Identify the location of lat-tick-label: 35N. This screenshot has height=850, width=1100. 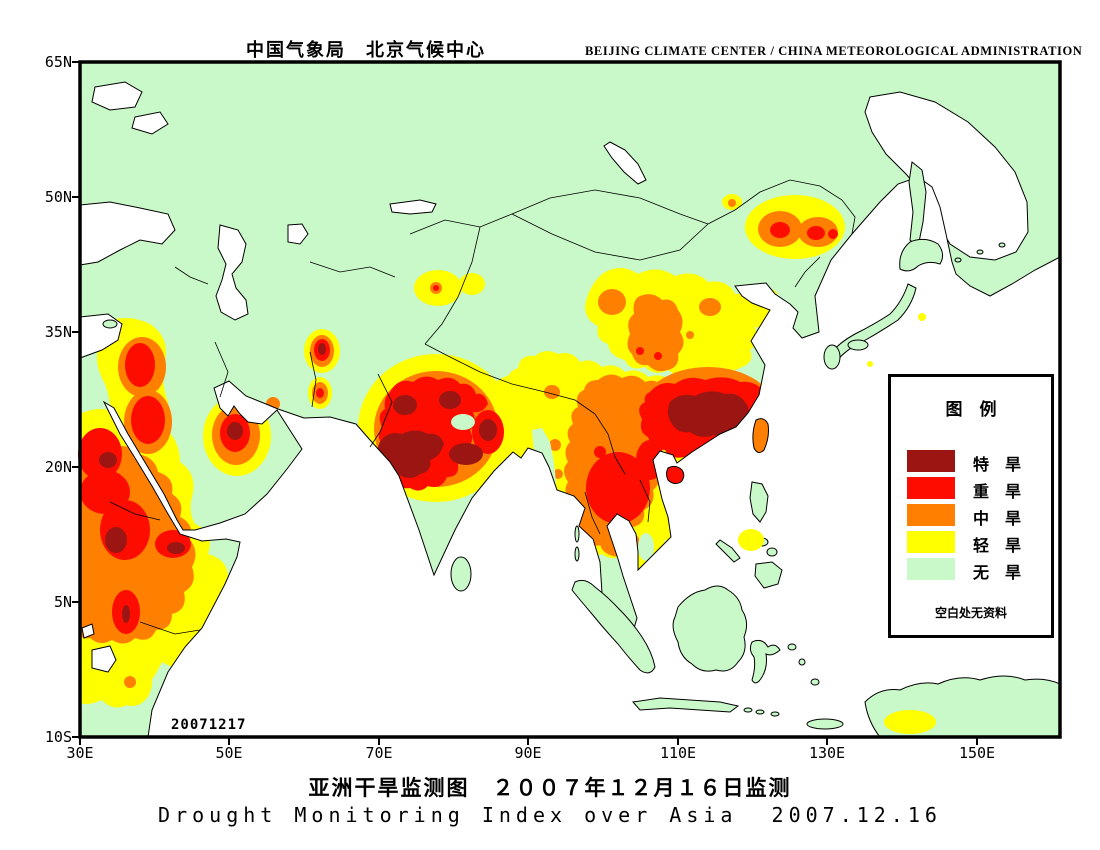
(58, 332).